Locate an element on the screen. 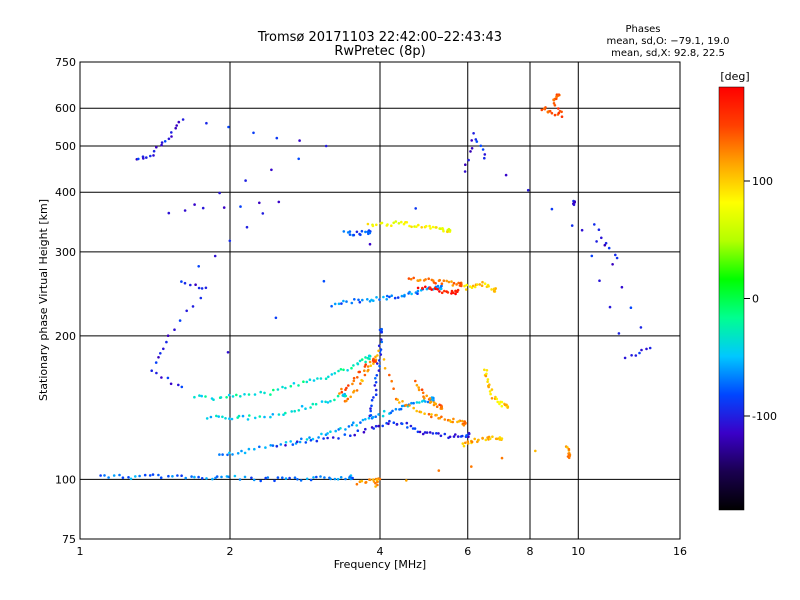 The height and width of the screenshot is (600, 800). chart-subtitle: RwPretec (8p) is located at coordinates (379, 51).